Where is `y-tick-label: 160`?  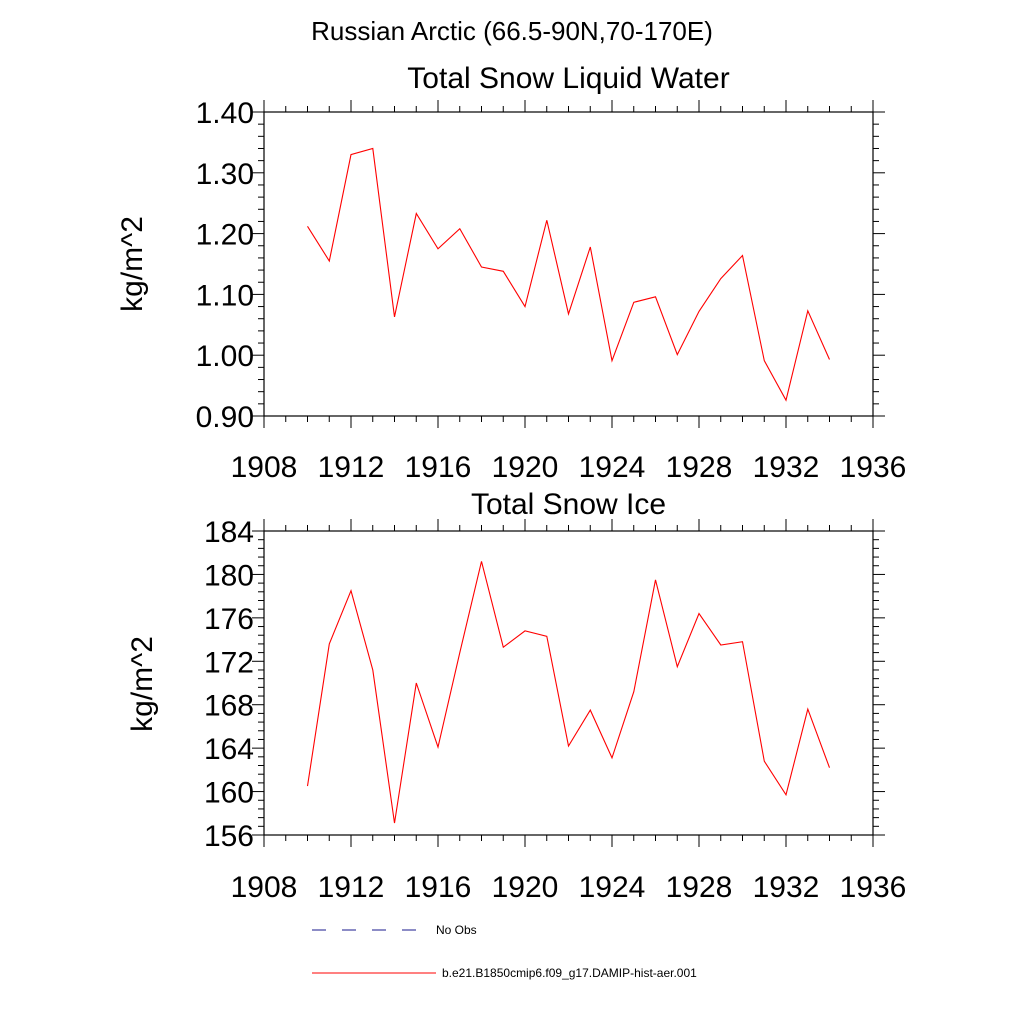
y-tick-label: 160 is located at coordinates (229, 793).